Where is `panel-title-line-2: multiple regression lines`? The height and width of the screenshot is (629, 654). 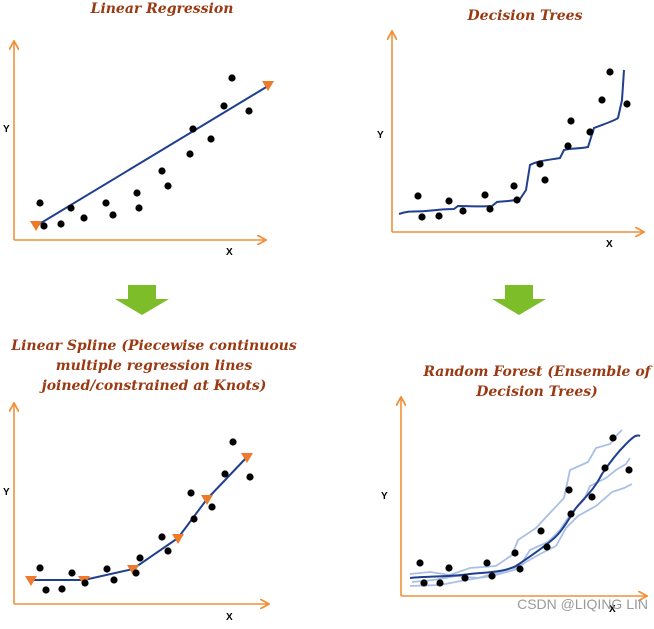 panel-title-line-2: multiple regression lines is located at coordinates (154, 366).